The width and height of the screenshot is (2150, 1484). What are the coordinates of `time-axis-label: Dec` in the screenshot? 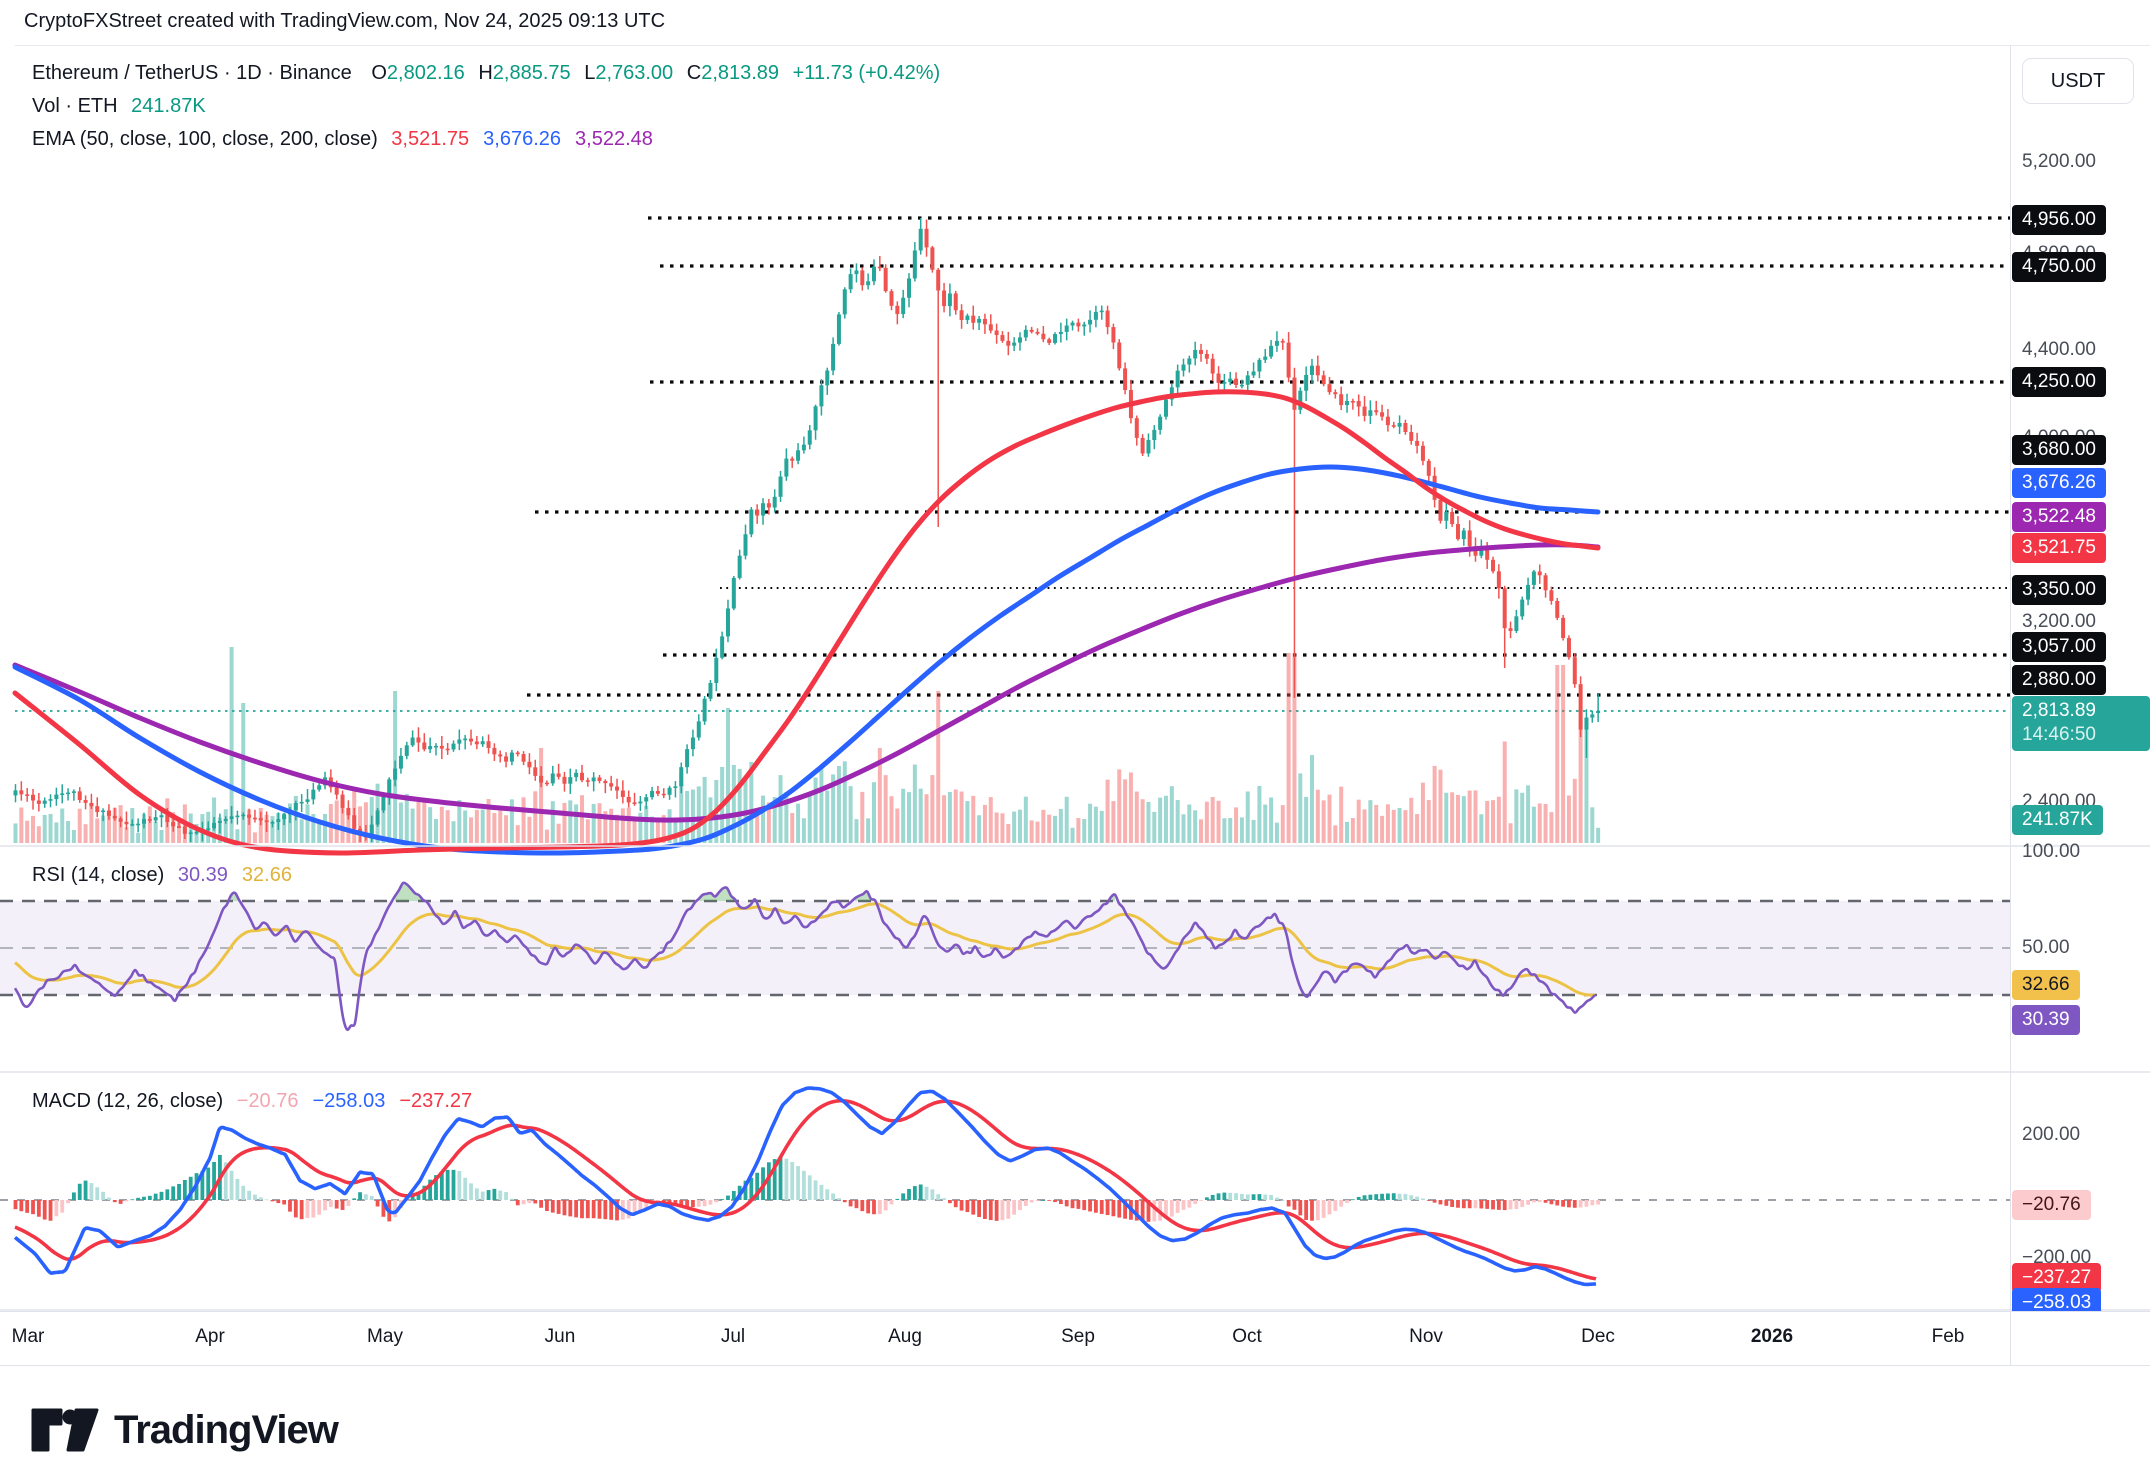 It's located at (1598, 1336).